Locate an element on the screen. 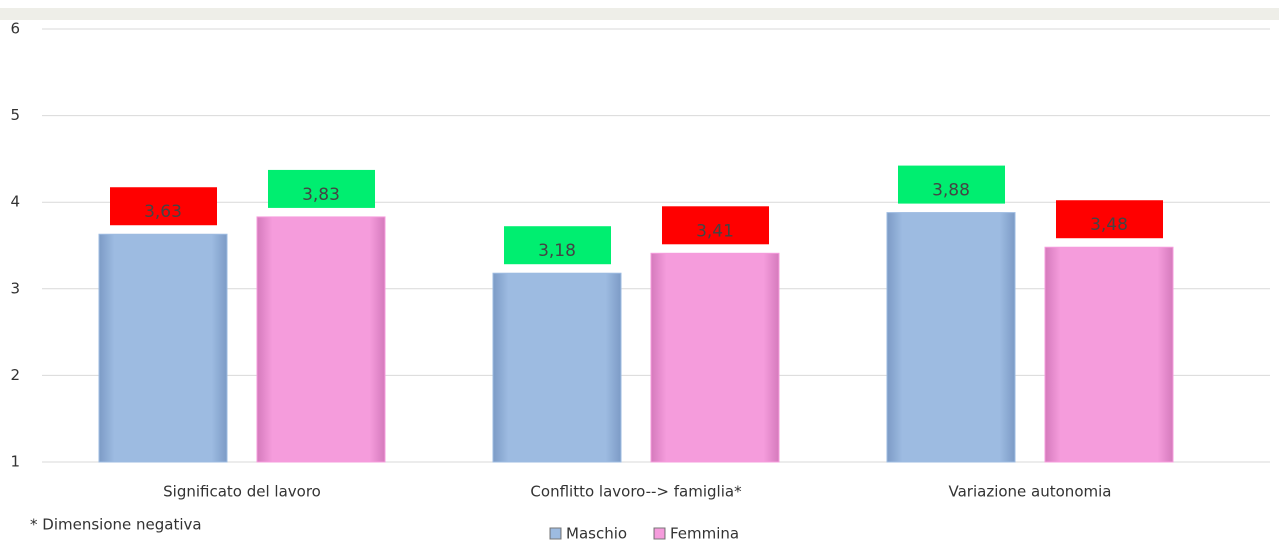 The width and height of the screenshot is (1279, 543). value-label: 3,18 is located at coordinates (557, 251).